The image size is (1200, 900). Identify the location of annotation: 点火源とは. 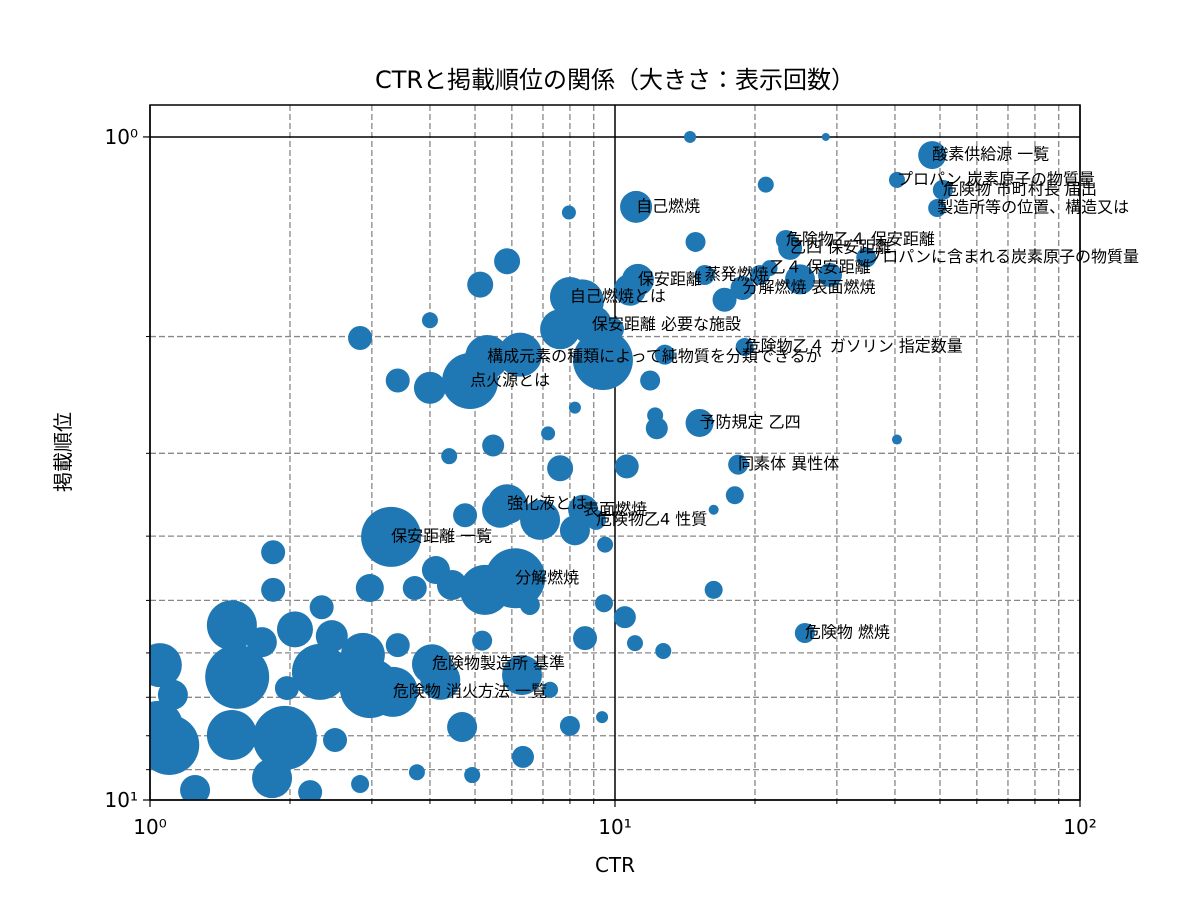
(510, 380).